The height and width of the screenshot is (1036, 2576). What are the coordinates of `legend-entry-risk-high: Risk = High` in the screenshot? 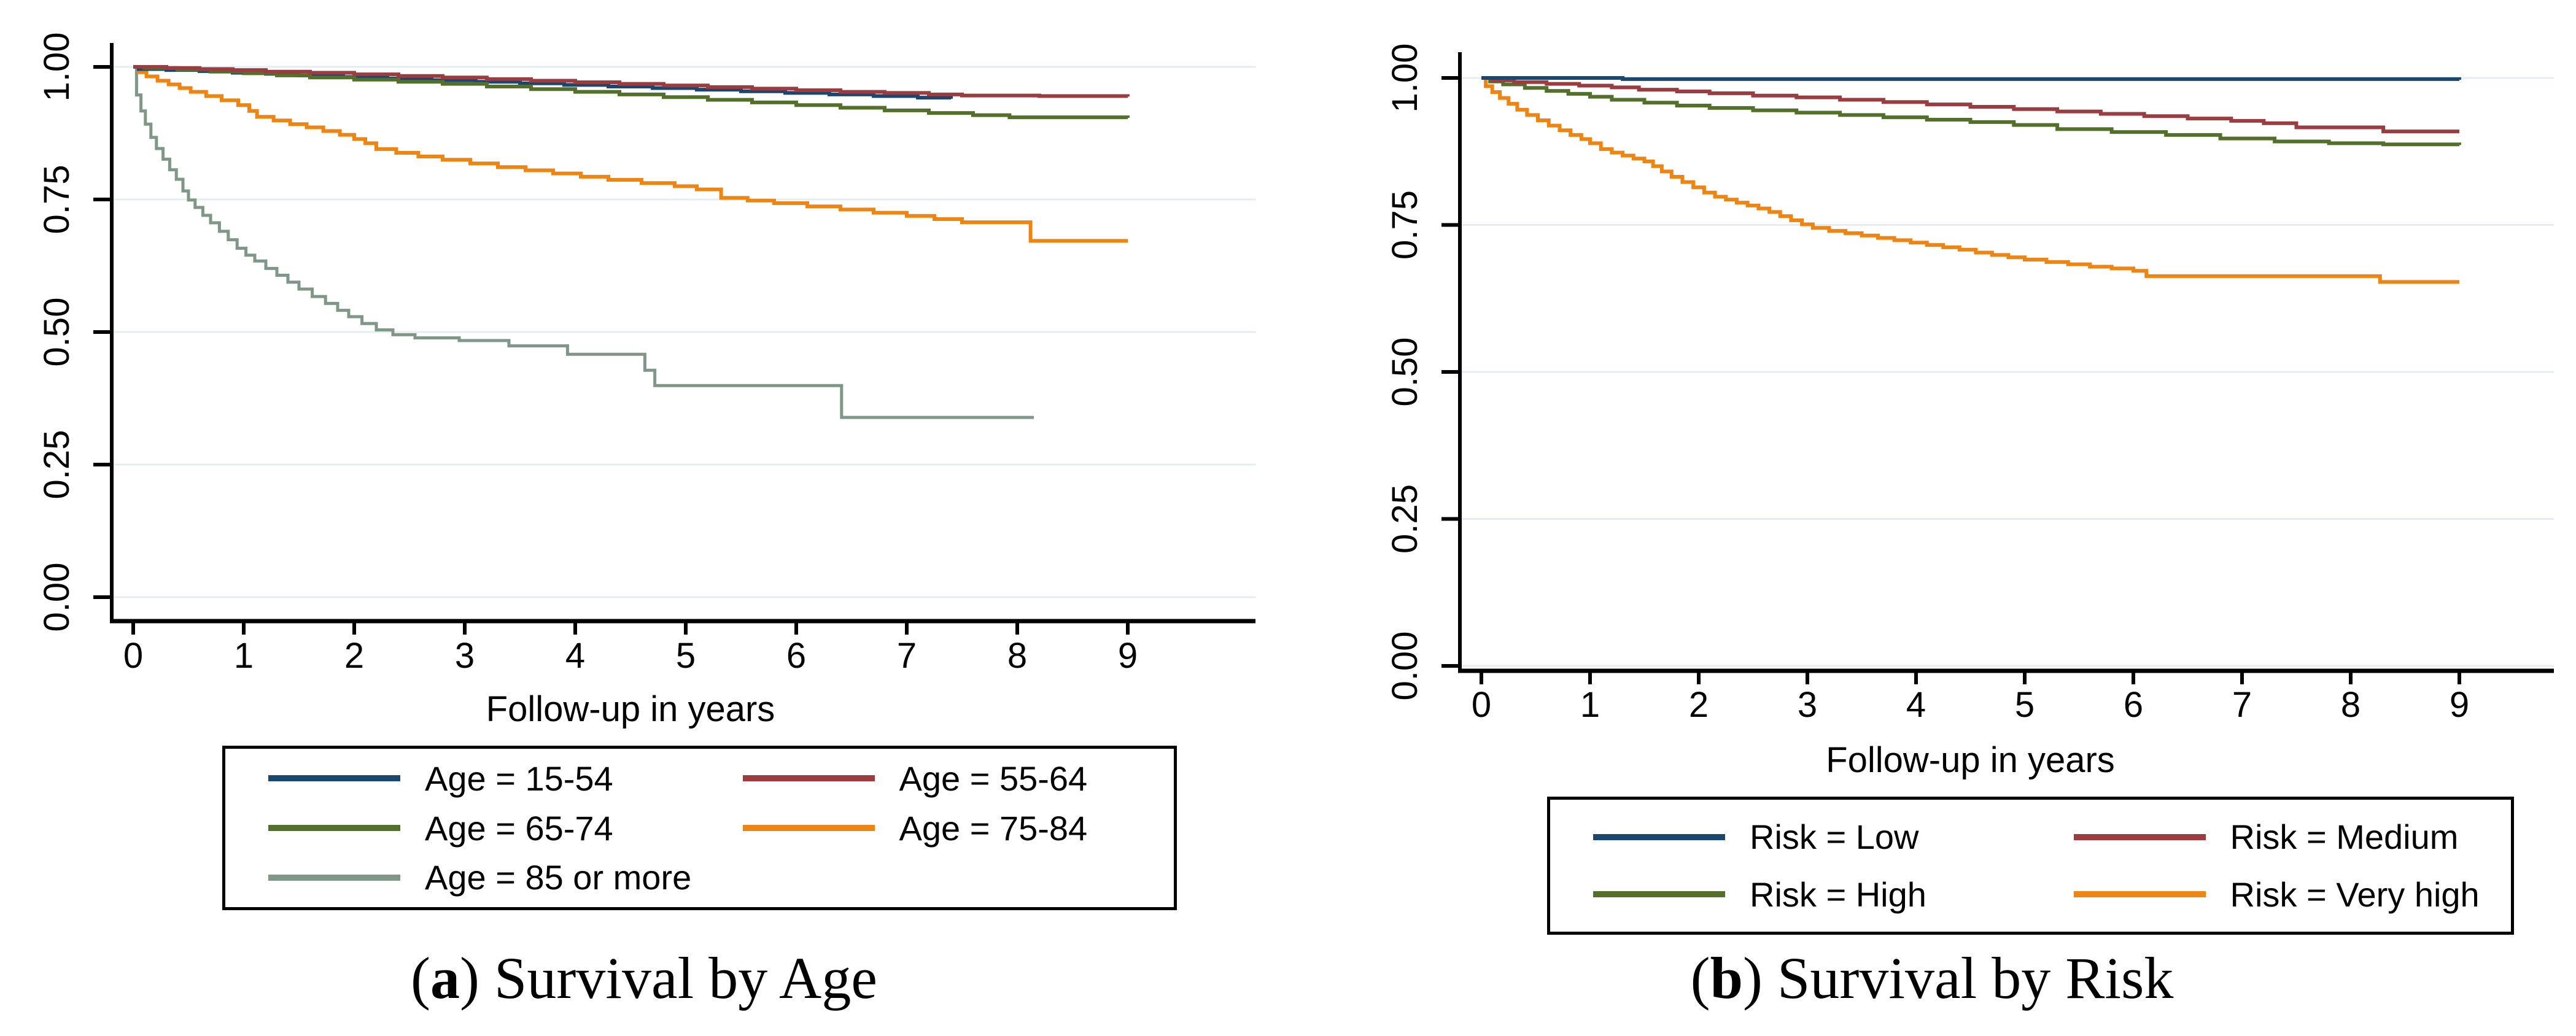 It's located at (1790, 894).